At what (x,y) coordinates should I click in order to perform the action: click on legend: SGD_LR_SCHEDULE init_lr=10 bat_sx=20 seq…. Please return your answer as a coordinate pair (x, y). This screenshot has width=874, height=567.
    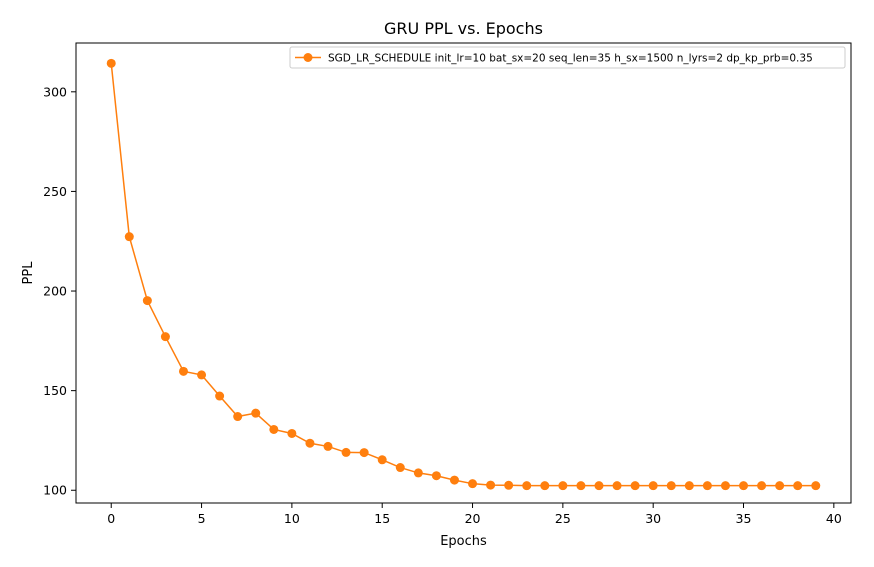
    Looking at the image, I should click on (567, 57).